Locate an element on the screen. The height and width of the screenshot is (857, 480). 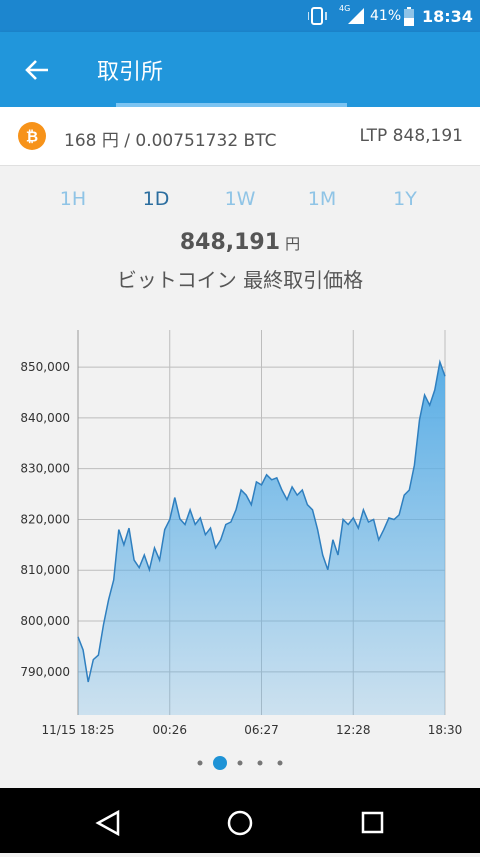
y-tick-label: 840,000 is located at coordinates (45, 418).